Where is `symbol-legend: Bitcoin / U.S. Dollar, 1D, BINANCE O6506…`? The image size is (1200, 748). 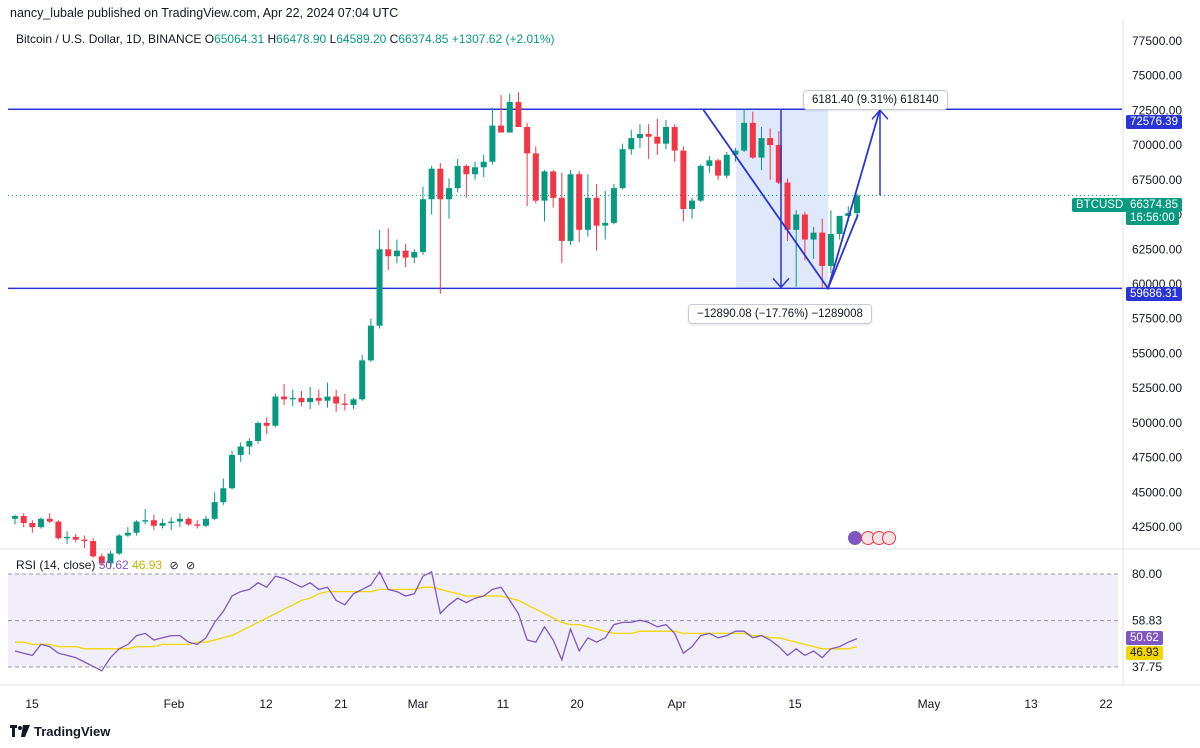 symbol-legend: Bitcoin / U.S. Dollar, 1D, BINANCE O6506… is located at coordinates (285, 39).